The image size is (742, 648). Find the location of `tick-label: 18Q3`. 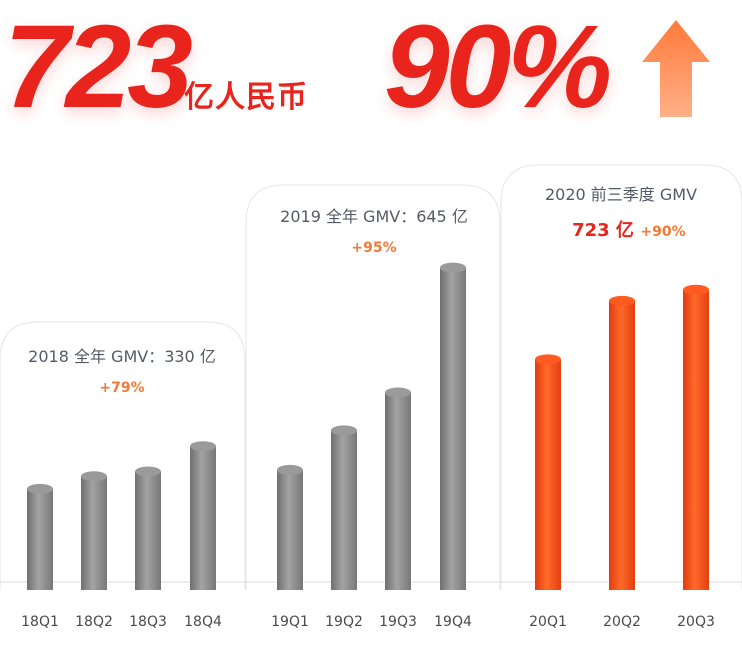

tick-label: 18Q3 is located at coordinates (148, 622).